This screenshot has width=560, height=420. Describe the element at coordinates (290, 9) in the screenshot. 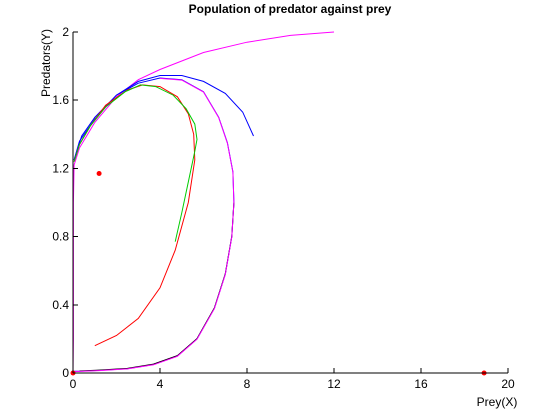

I see `chart-title: Population of predator against prey` at that location.